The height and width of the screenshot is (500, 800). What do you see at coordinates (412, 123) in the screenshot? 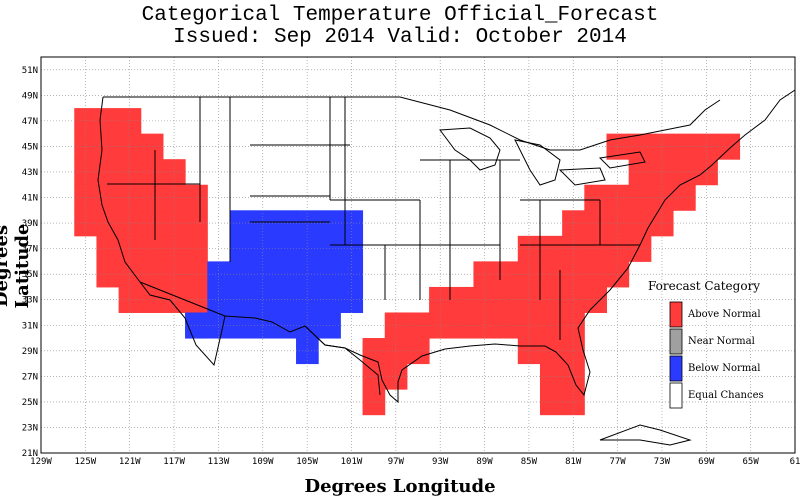
I see `canada-border` at bounding box center [412, 123].